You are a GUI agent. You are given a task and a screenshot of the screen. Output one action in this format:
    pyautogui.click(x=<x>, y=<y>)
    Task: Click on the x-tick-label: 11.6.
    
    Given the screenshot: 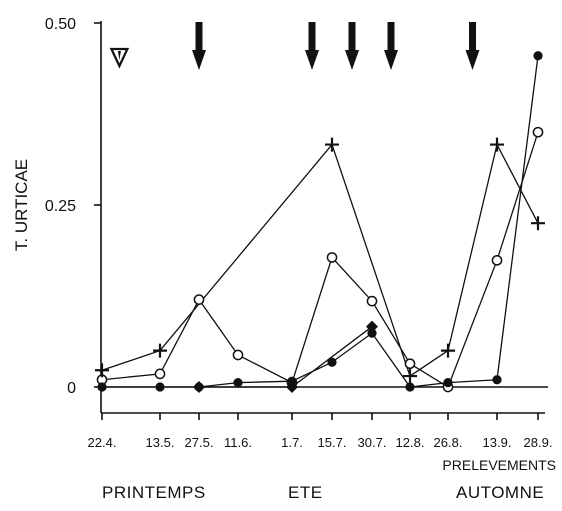 What is the action you would take?
    pyautogui.click(x=238, y=442)
    